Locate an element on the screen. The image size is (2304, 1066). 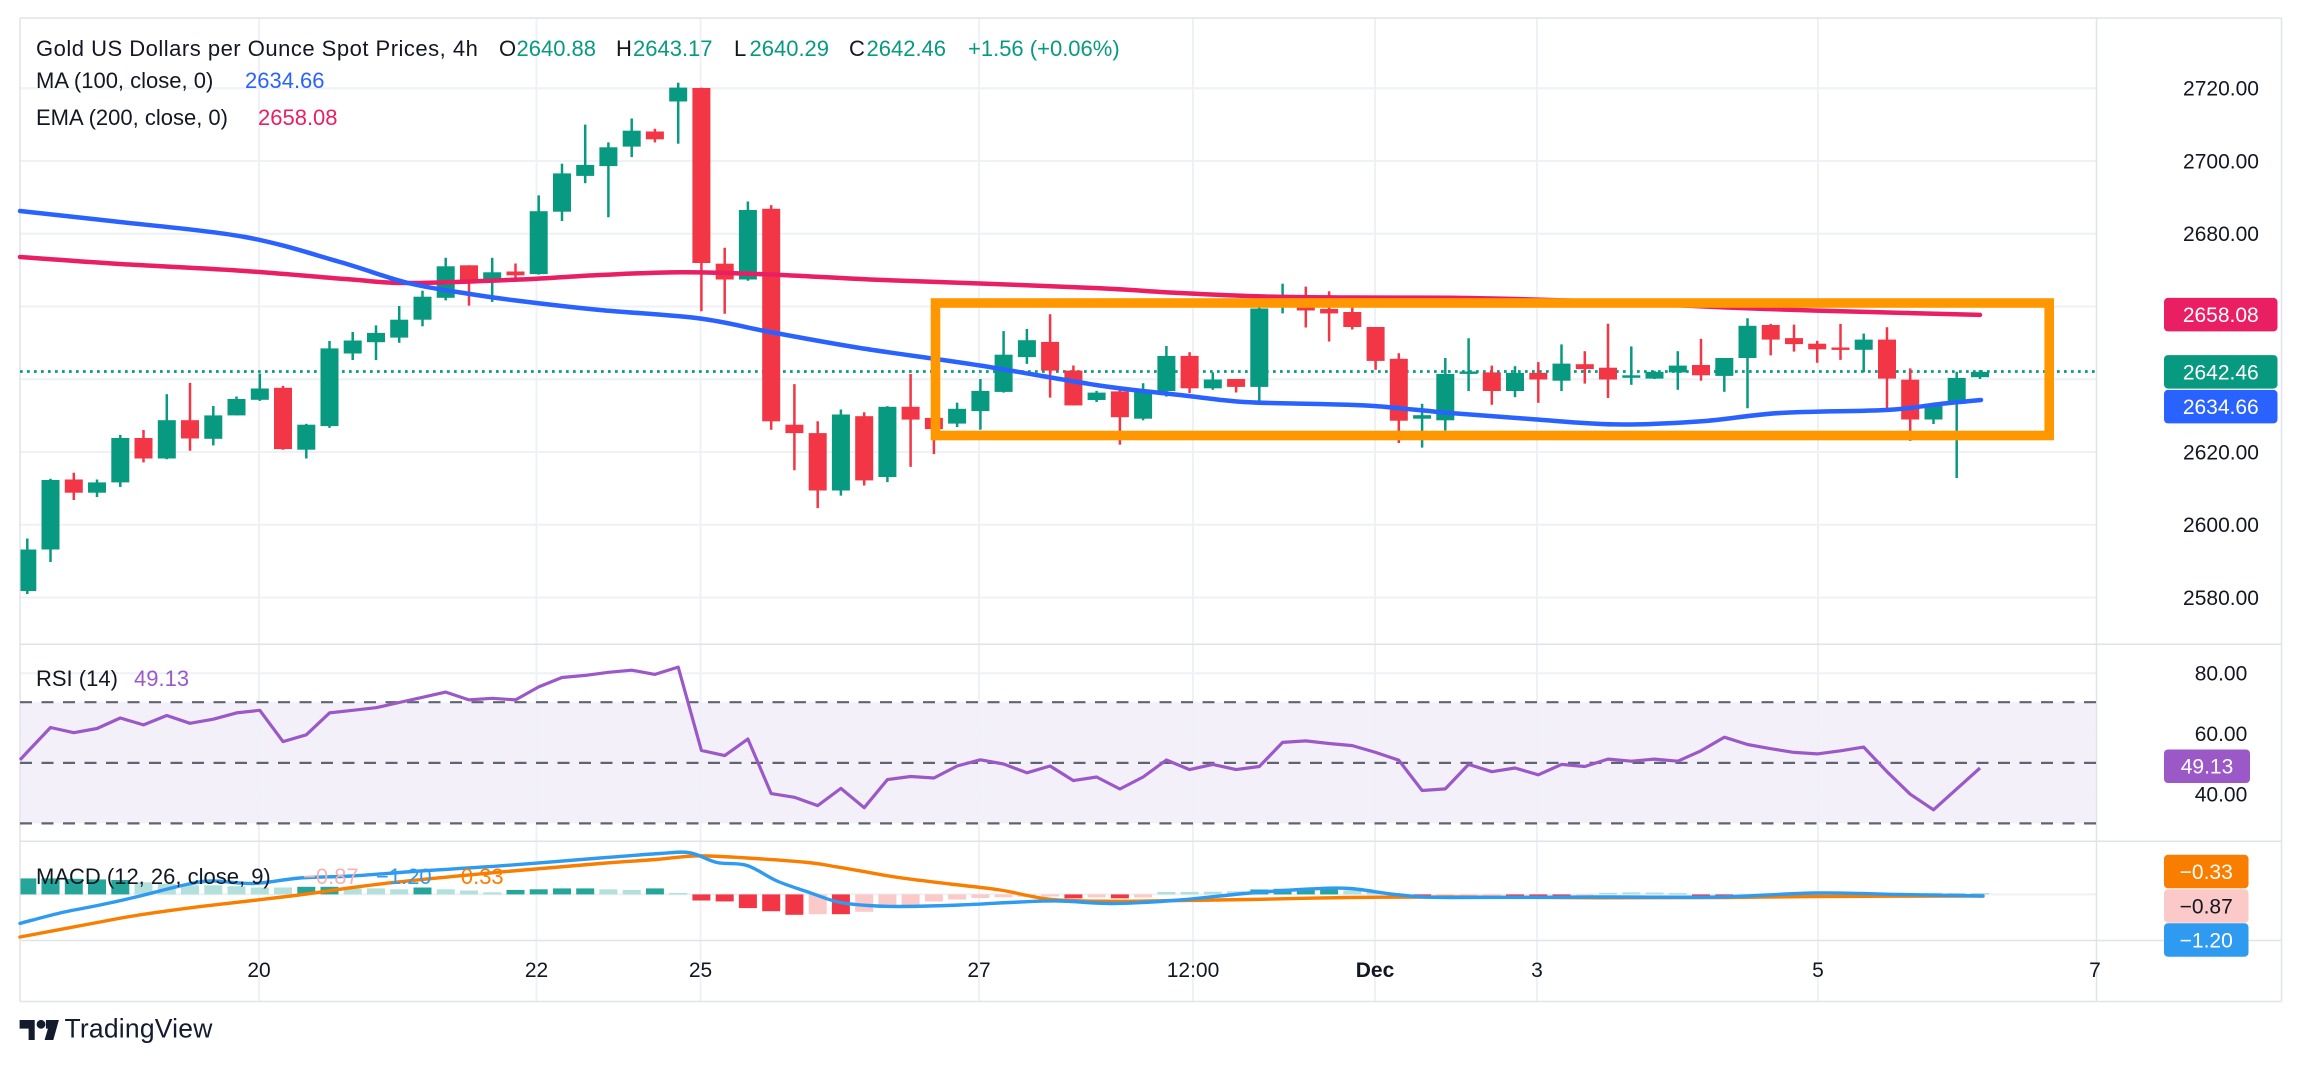
svg-text: 27 is located at coordinates (978, 970).